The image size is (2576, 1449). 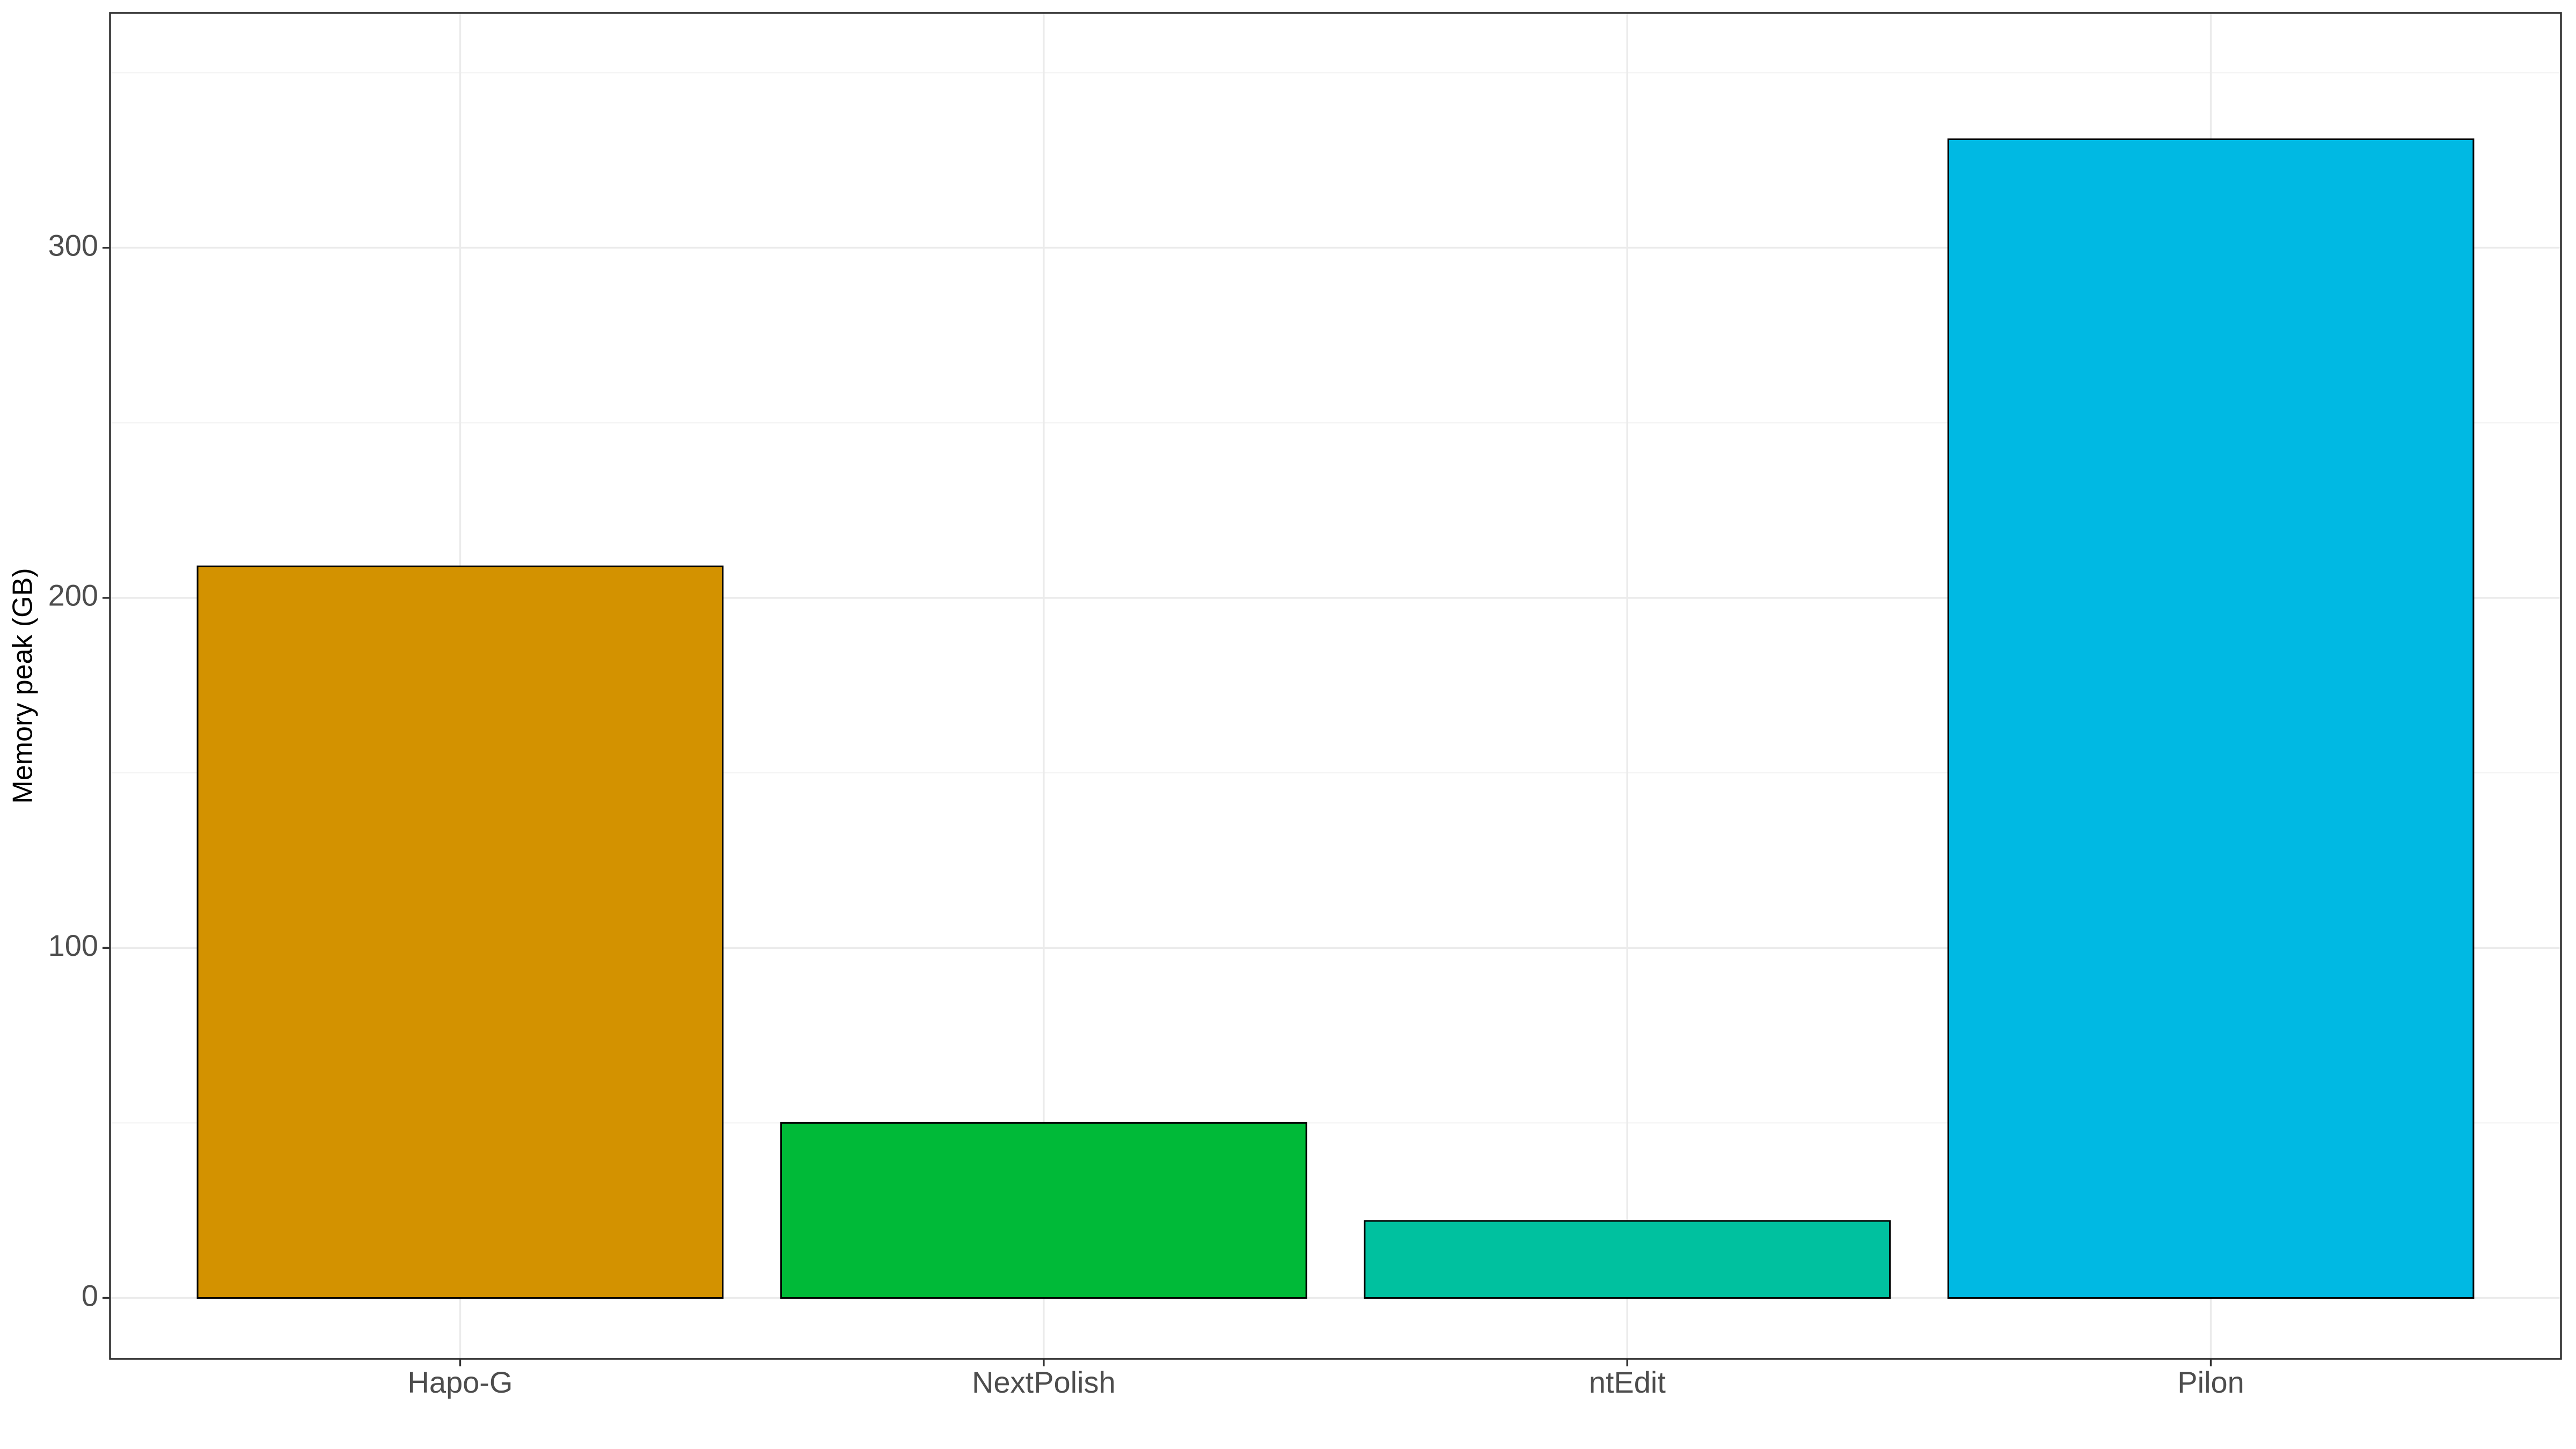 What do you see at coordinates (73, 245) in the screenshot?
I see `y-tick-label: 300` at bounding box center [73, 245].